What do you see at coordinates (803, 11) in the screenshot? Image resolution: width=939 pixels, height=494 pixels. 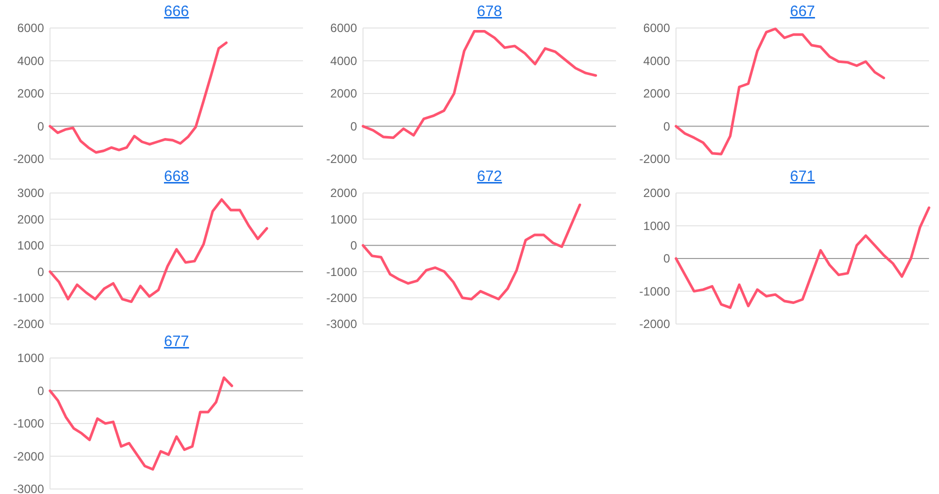 I see `chart-title: 667` at bounding box center [803, 11].